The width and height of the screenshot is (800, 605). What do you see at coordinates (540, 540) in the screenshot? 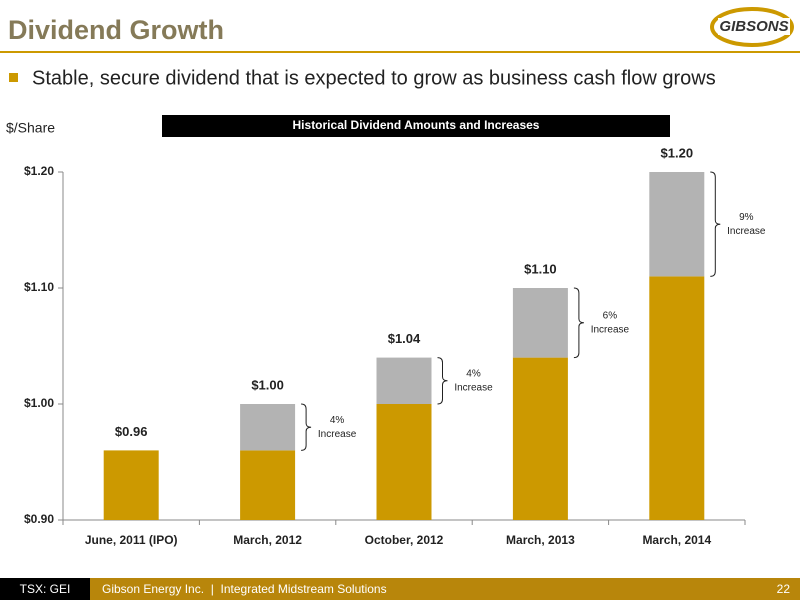
I see `x-tick-label: March, 2013` at bounding box center [540, 540].